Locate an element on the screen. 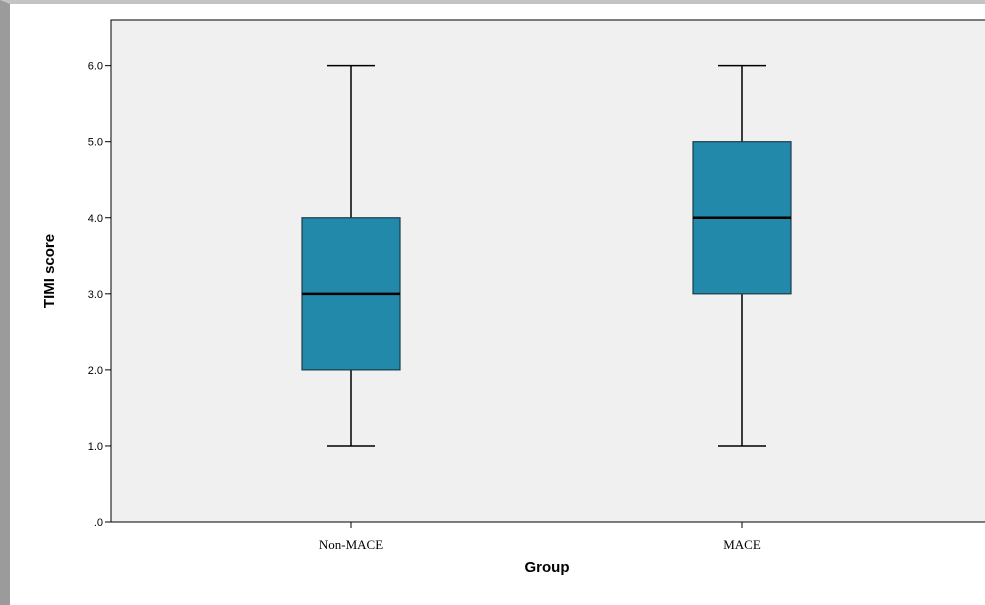 The image size is (985, 605). y-axis: .0 1.0 2.0 3.0 4.0 5.0 6.0 is located at coordinates (99, 295).